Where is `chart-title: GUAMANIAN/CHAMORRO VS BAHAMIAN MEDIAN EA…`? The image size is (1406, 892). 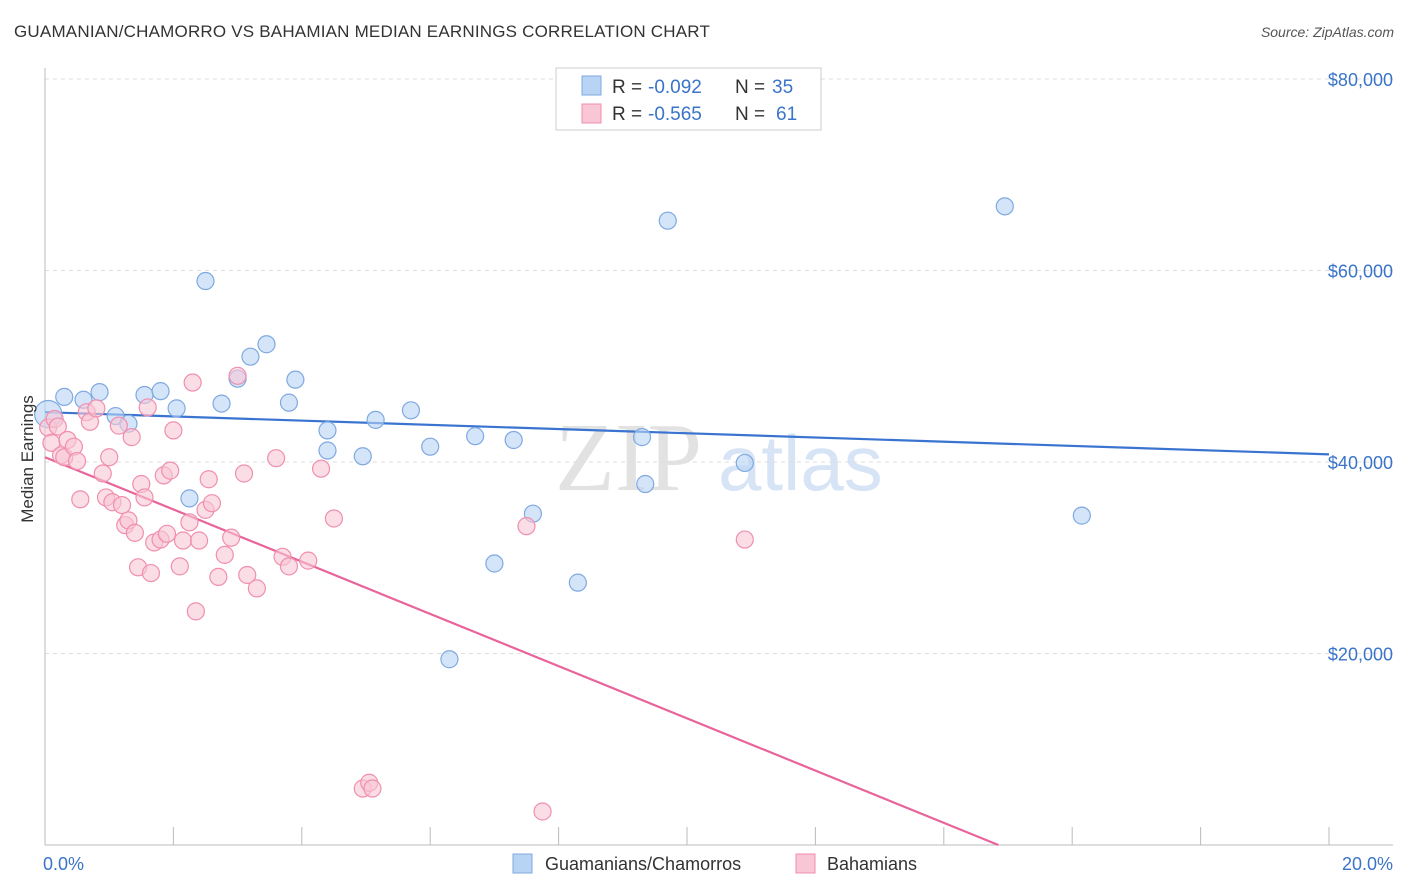 chart-title: GUAMANIAN/CHAMORRO VS BAHAMIAN MEDIAN EA… is located at coordinates (362, 31).